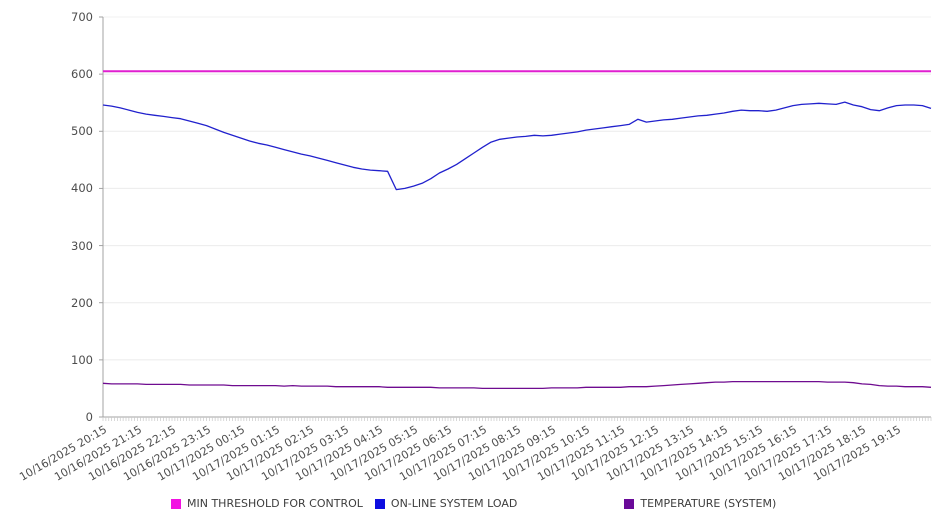  What do you see at coordinates (89, 417) in the screenshot?
I see `y-tick-label: 0` at bounding box center [89, 417].